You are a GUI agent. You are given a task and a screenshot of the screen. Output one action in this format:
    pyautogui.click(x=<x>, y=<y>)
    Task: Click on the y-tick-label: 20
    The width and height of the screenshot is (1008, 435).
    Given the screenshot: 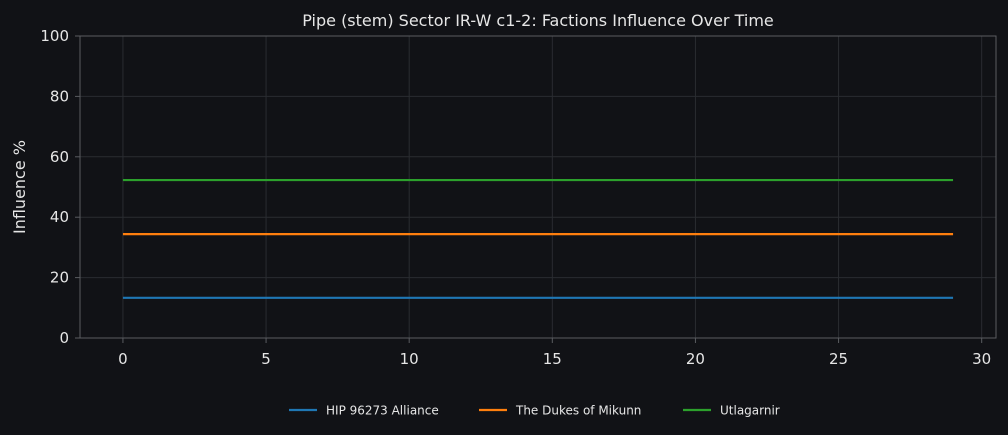 What is the action you would take?
    pyautogui.click(x=59, y=278)
    